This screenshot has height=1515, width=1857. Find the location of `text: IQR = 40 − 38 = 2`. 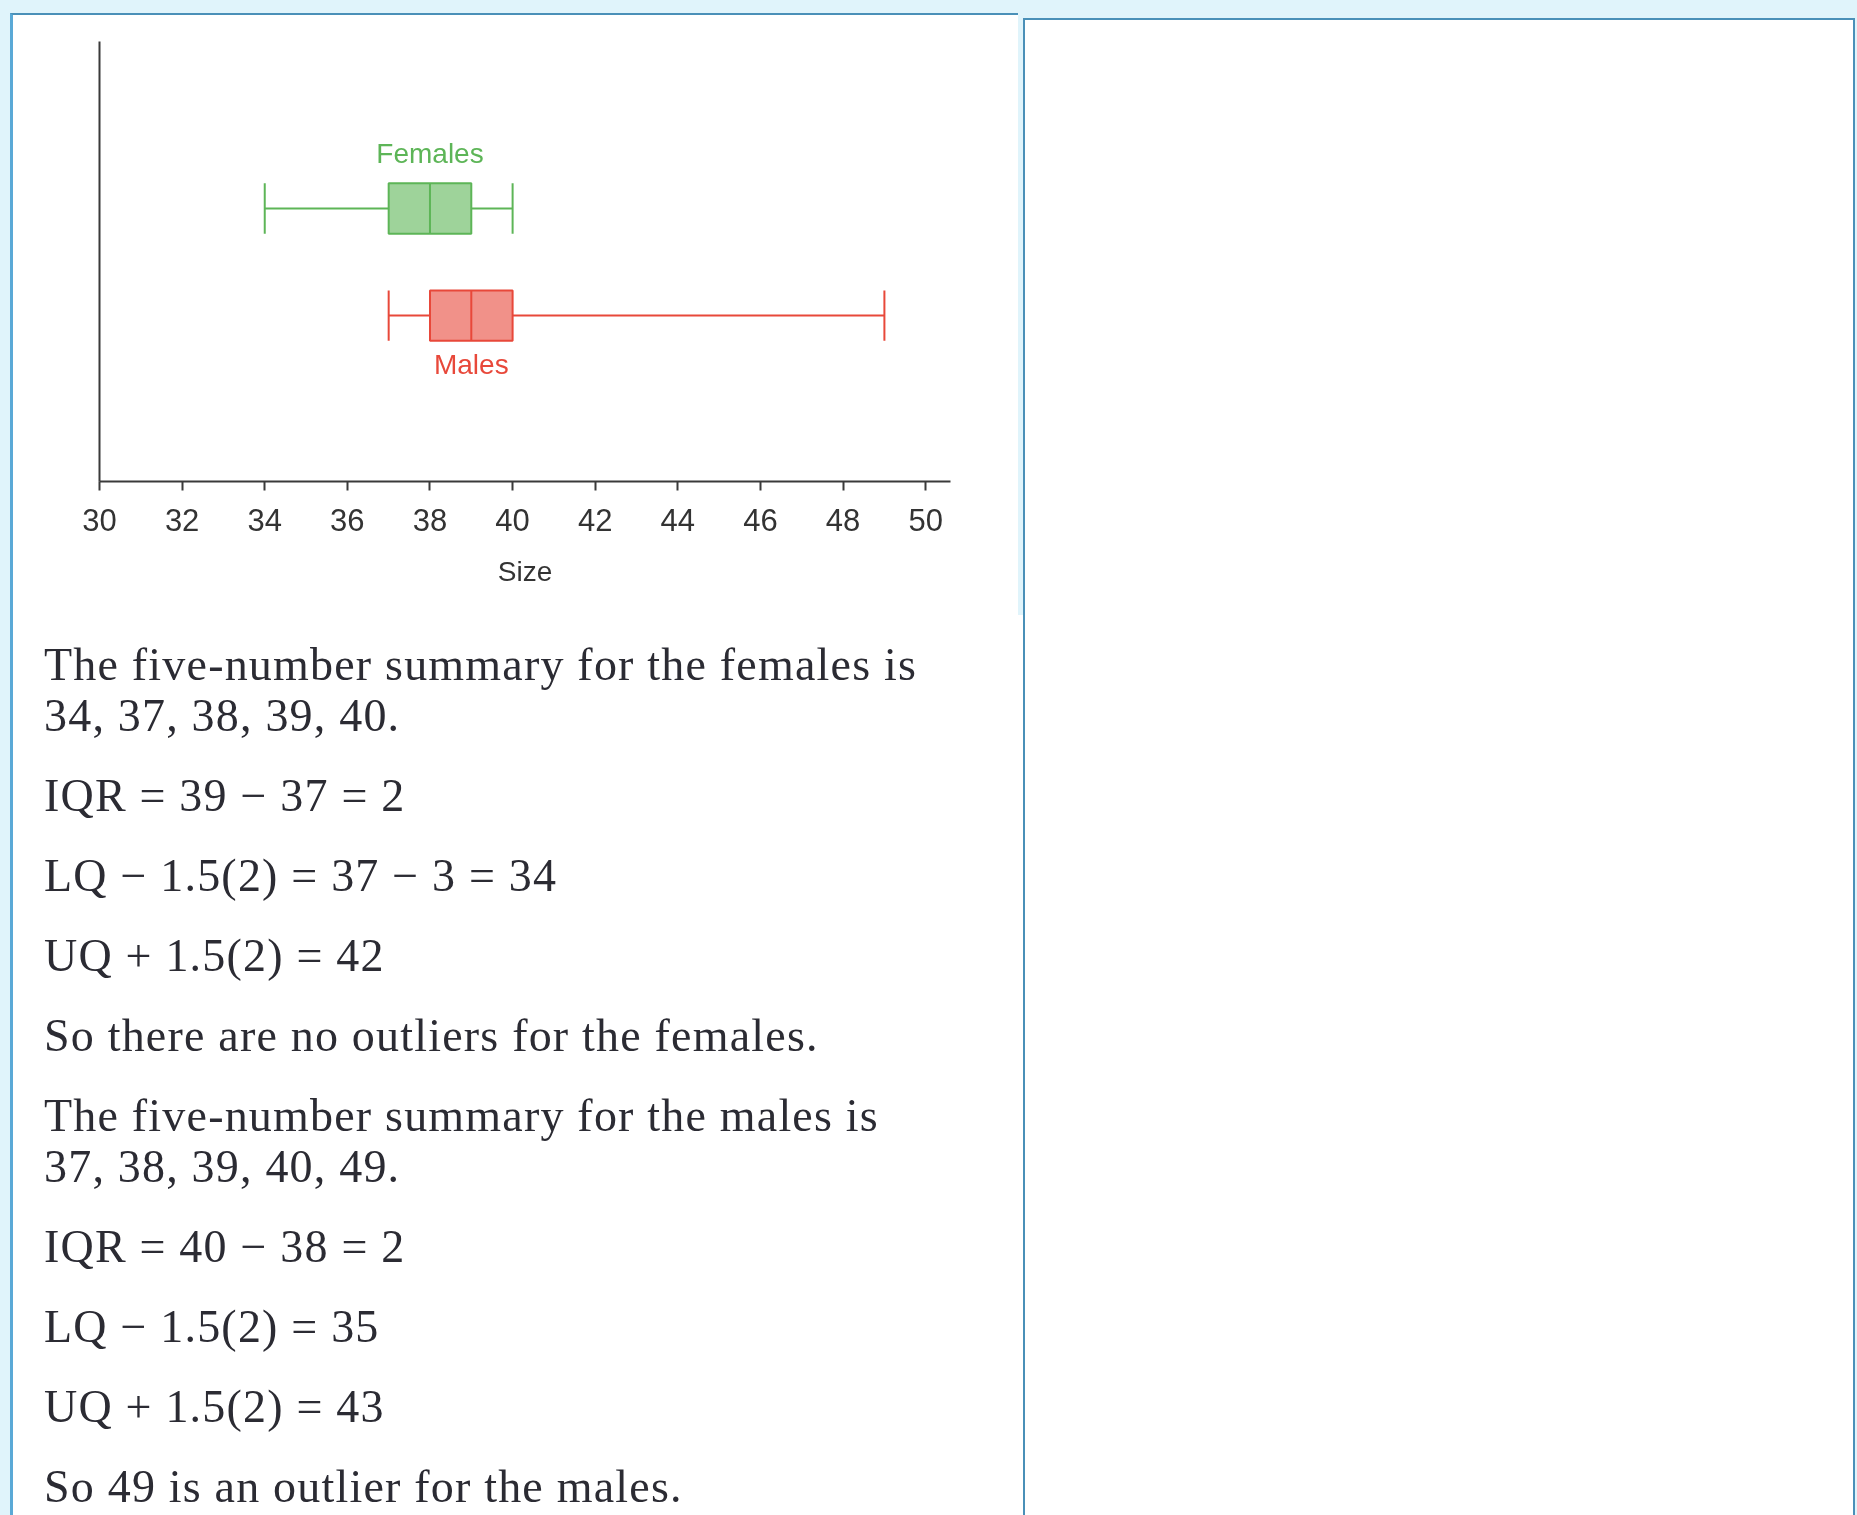

text: IQR = 40 − 38 = 2 is located at coordinates (225, 1246).